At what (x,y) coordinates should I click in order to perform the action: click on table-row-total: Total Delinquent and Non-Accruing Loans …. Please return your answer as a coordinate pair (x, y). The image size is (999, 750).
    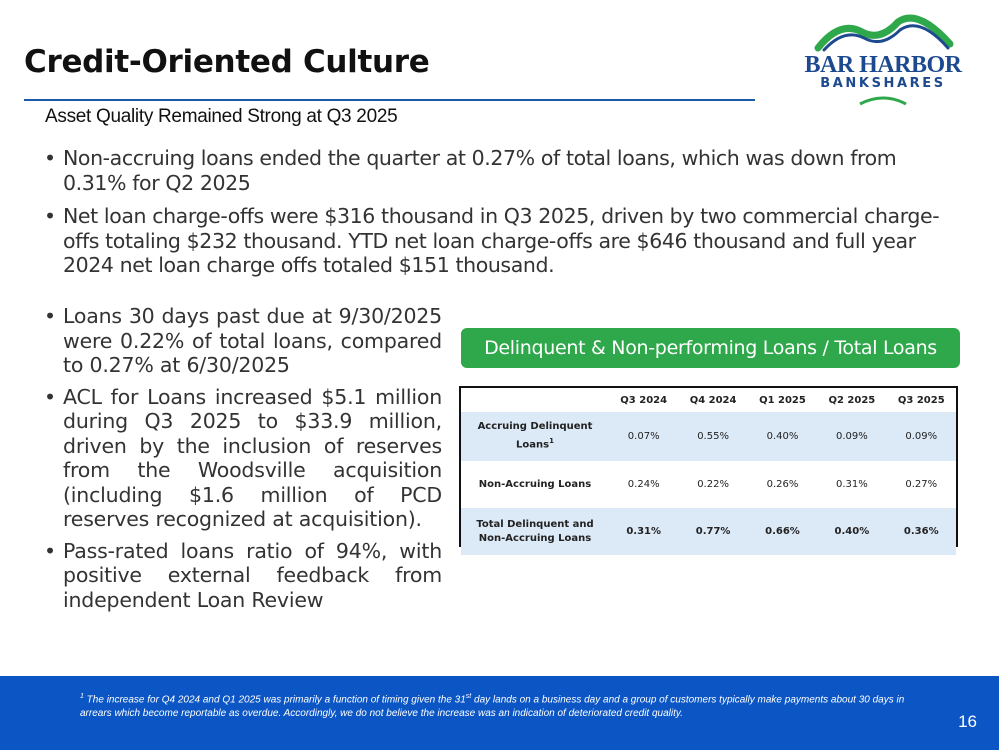
    Looking at the image, I should click on (708, 531).